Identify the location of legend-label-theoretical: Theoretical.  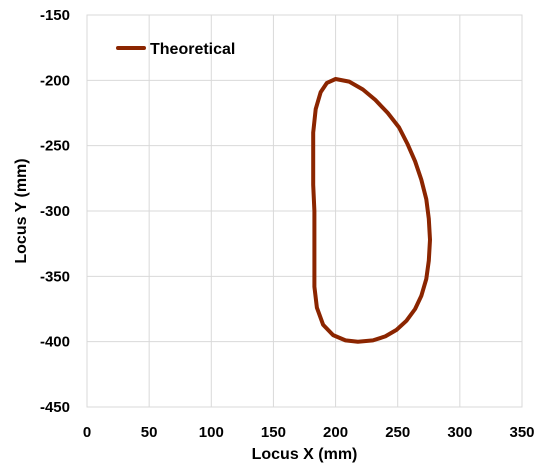
(192, 49).